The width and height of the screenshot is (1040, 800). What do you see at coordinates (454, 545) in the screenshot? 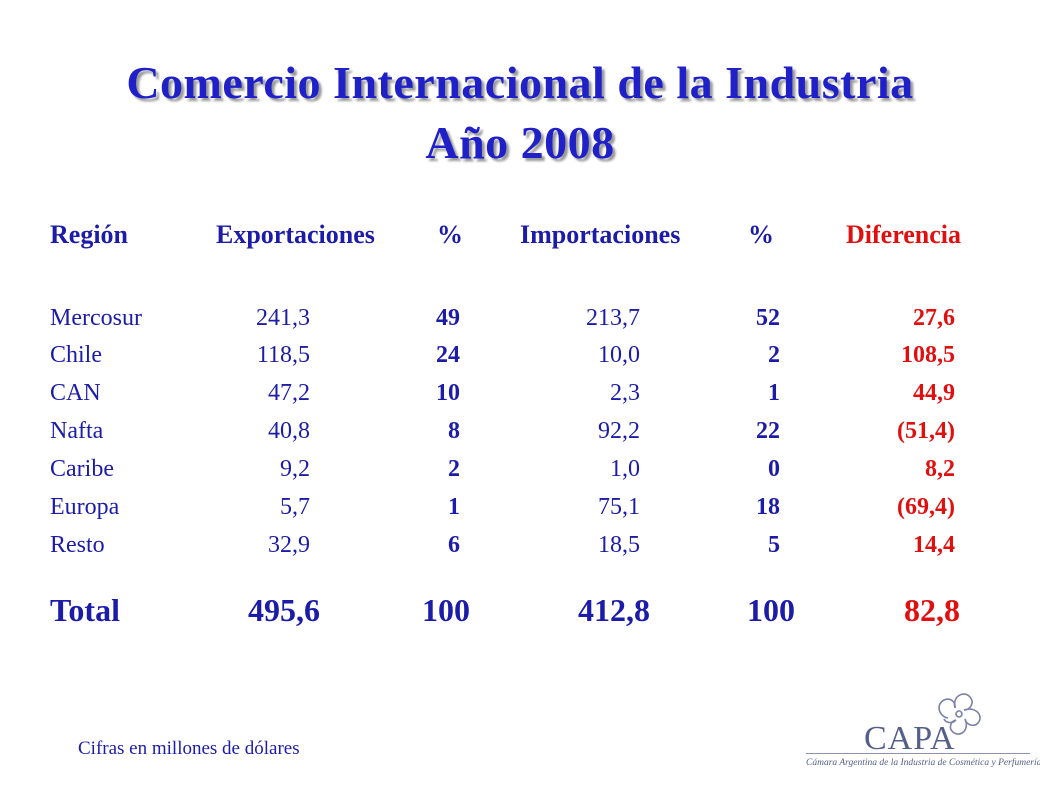
I see `pct-exports-cell: 6` at bounding box center [454, 545].